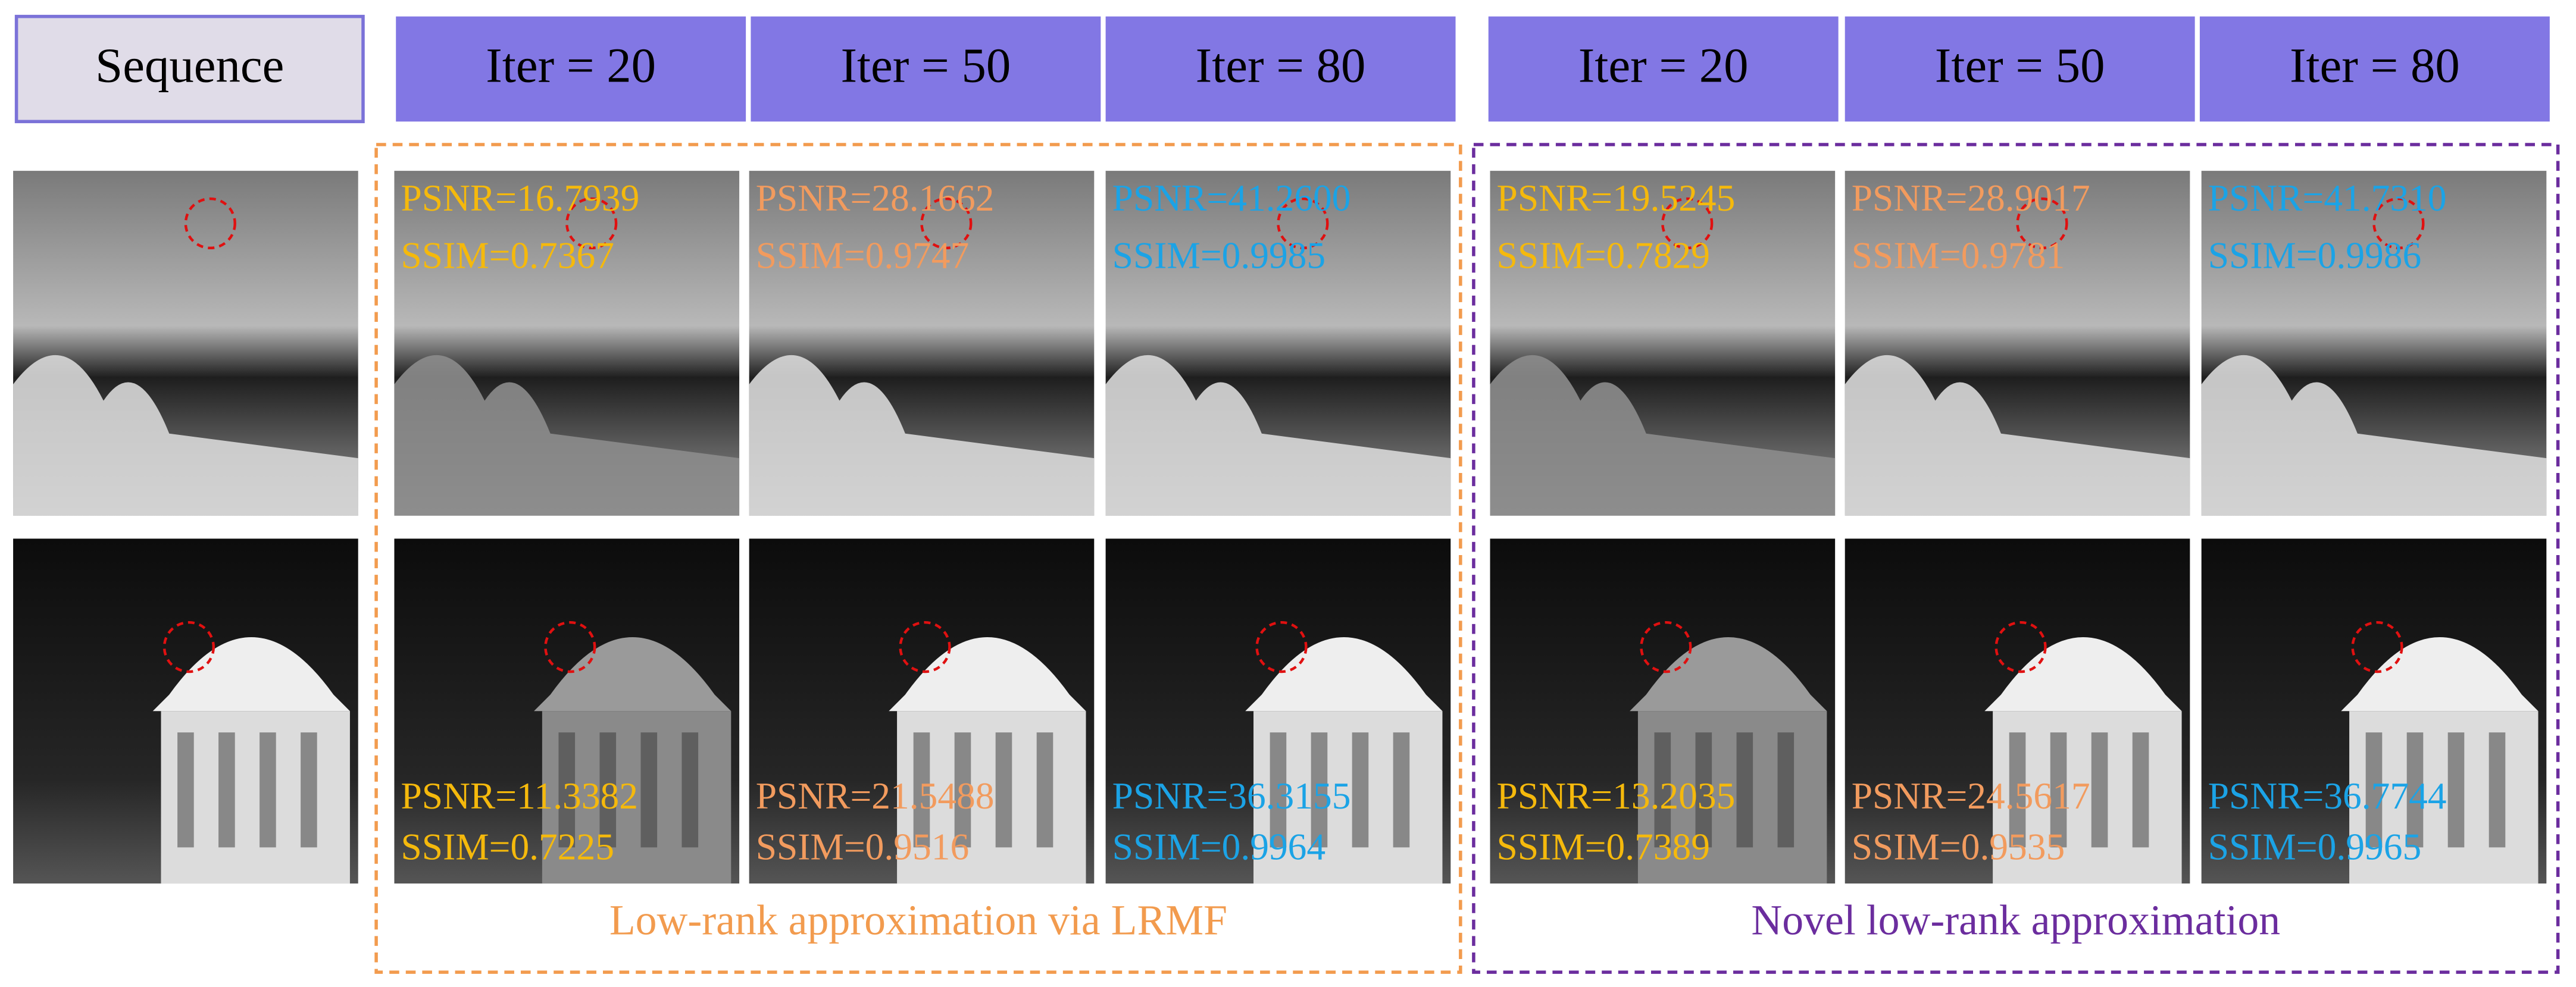 The width and height of the screenshot is (2576, 987). I want to click on ssim-label: SSIM=0.9986, so click(2315, 255).